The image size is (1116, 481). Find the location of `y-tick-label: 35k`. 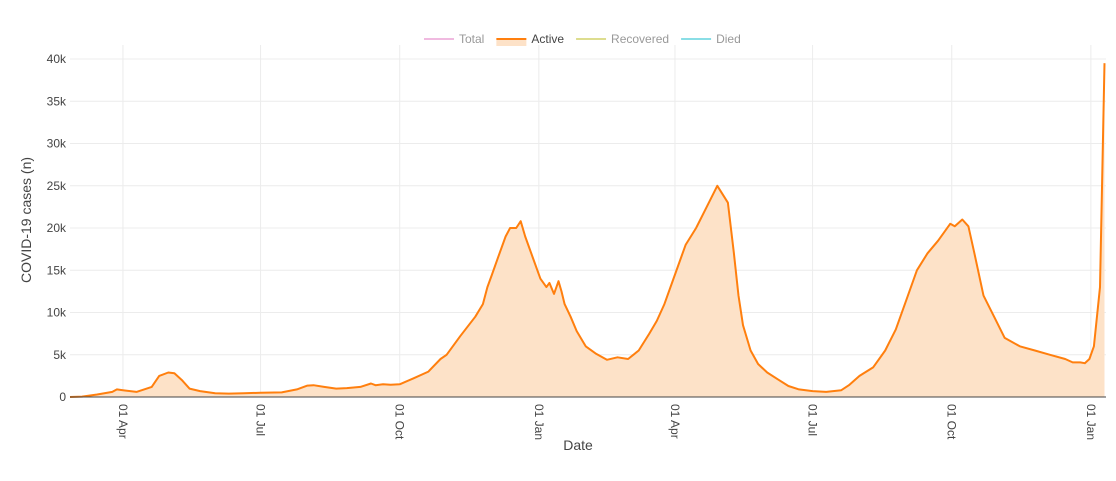

y-tick-label: 35k is located at coordinates (57, 101).